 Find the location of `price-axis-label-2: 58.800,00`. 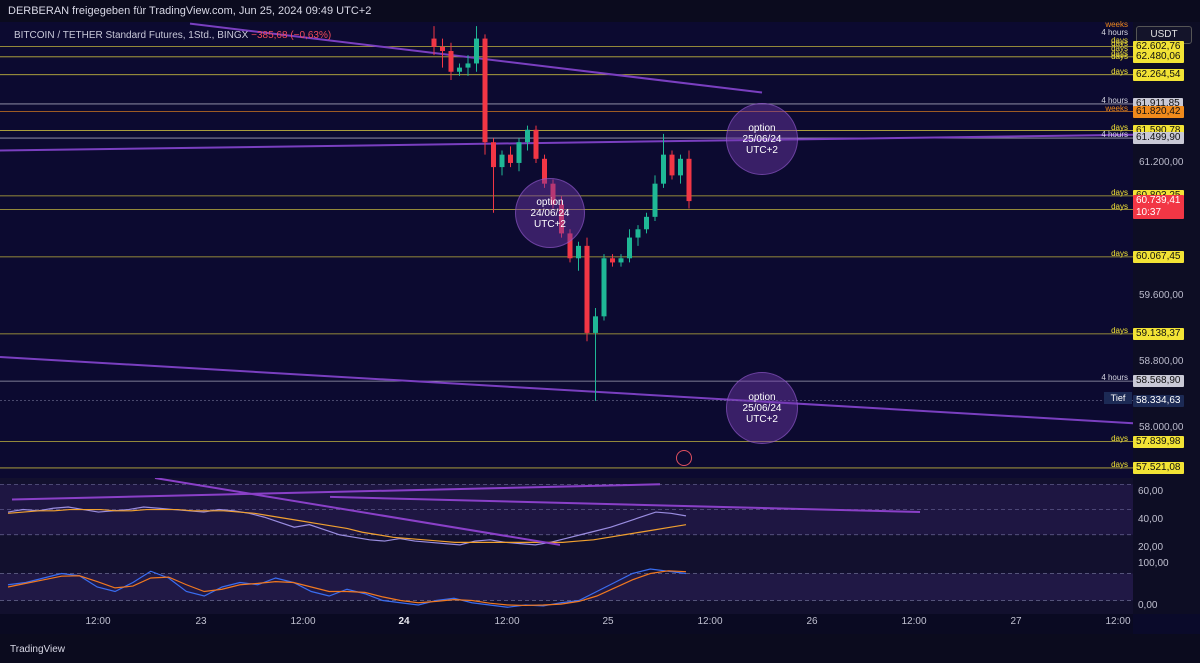

price-axis-label-2: 58.800,00 is located at coordinates (1161, 361).